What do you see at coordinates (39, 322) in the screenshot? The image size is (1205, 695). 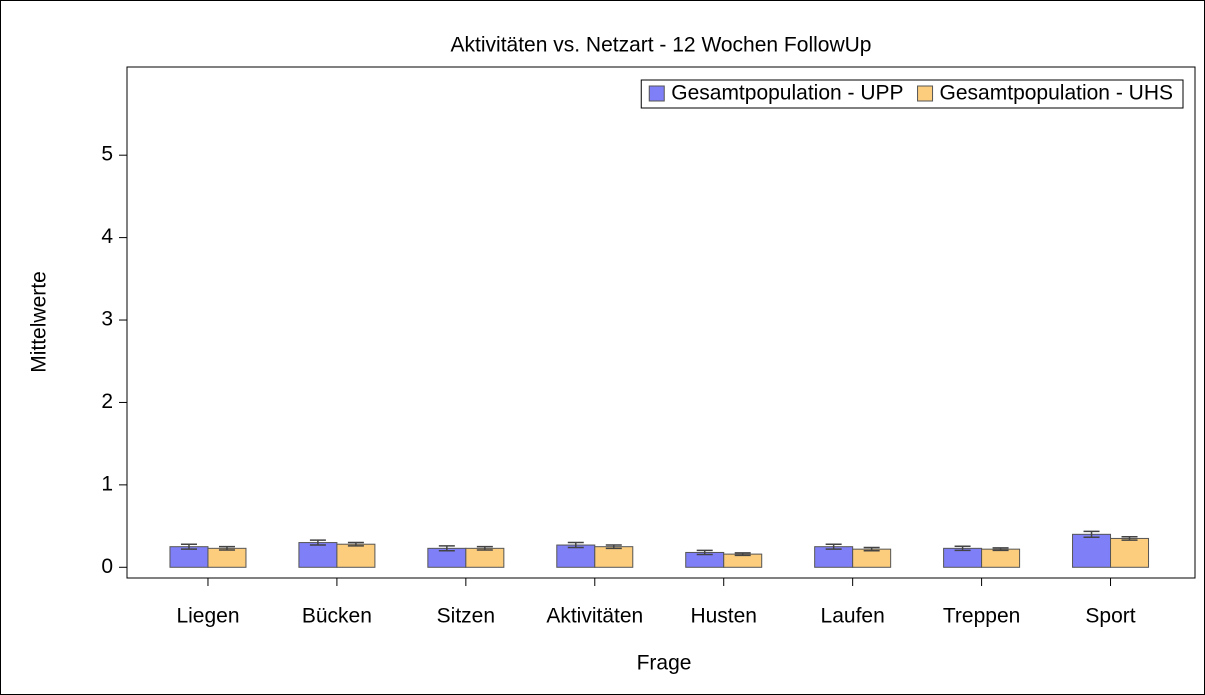 I see `y-axis-label: Mittelwerte` at bounding box center [39, 322].